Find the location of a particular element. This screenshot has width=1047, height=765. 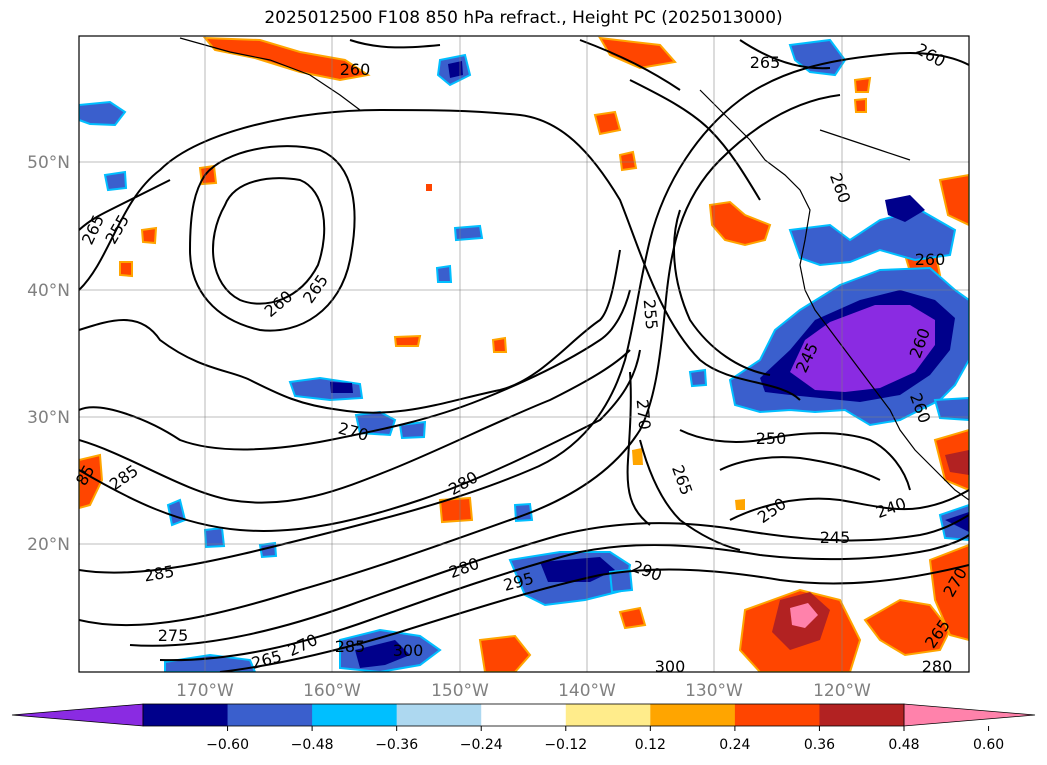

contour-label: 245 is located at coordinates (835, 537).